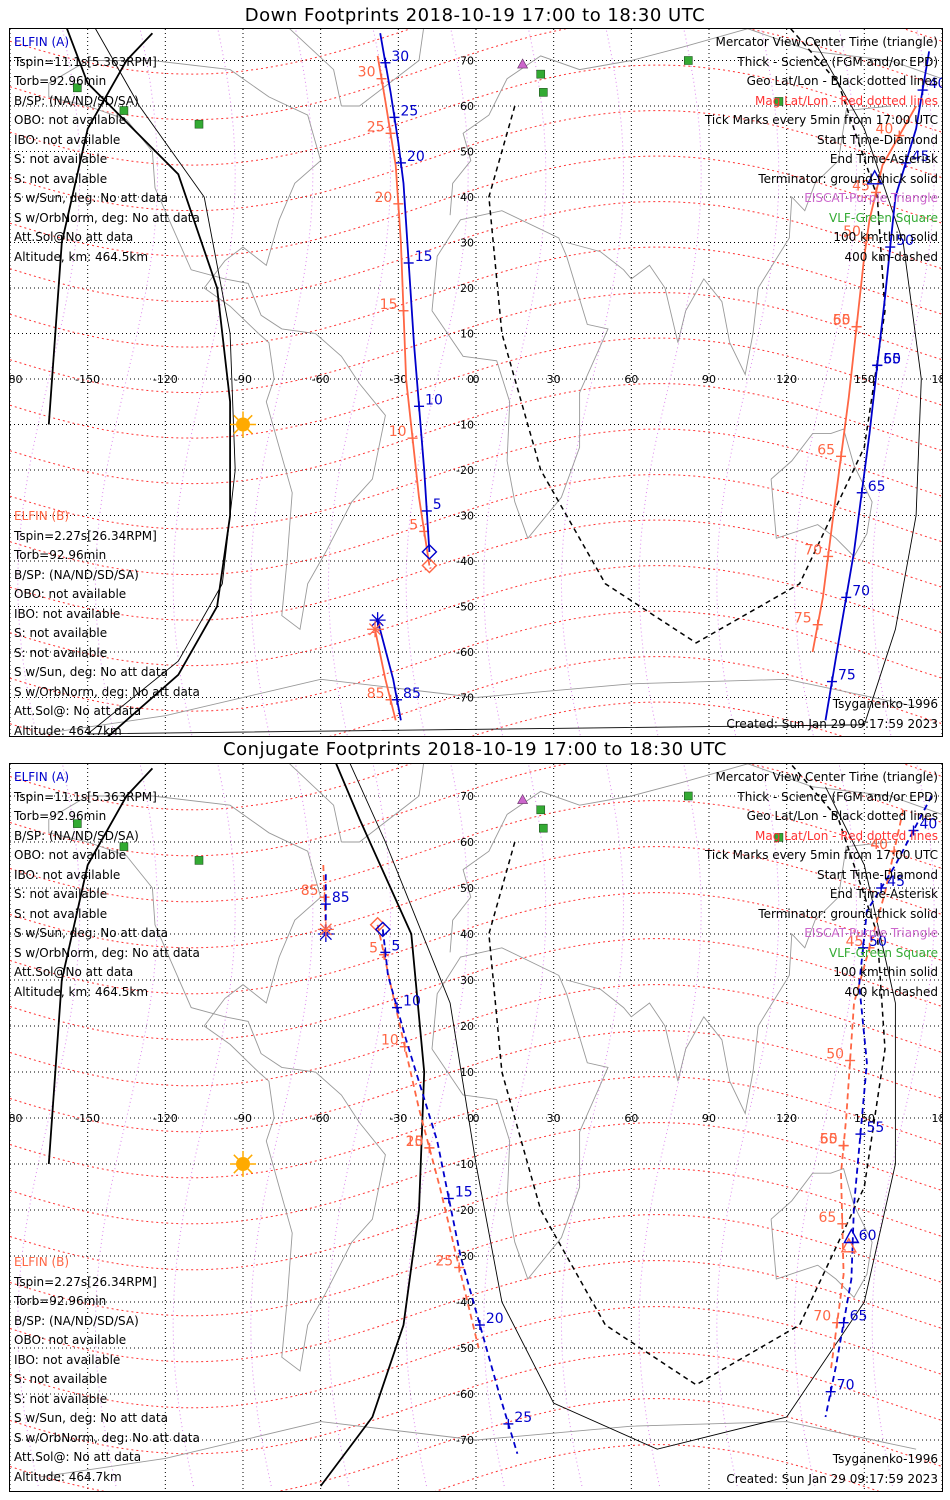  What do you see at coordinates (826, 777) in the screenshot?
I see `legend-item: Mercator View Center Time (triangle)` at bounding box center [826, 777].